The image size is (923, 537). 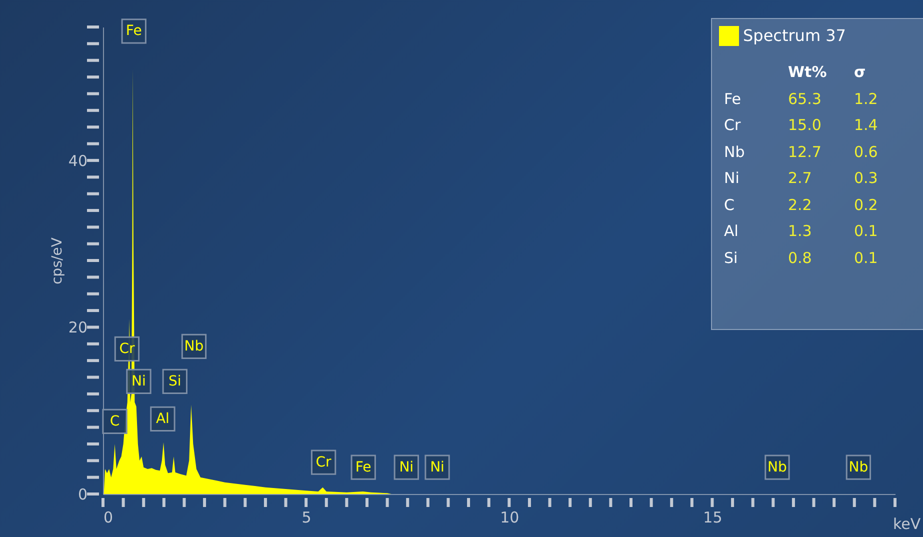 What do you see at coordinates (800, 231) in the screenshot?
I see `annotation: 1.3` at bounding box center [800, 231].